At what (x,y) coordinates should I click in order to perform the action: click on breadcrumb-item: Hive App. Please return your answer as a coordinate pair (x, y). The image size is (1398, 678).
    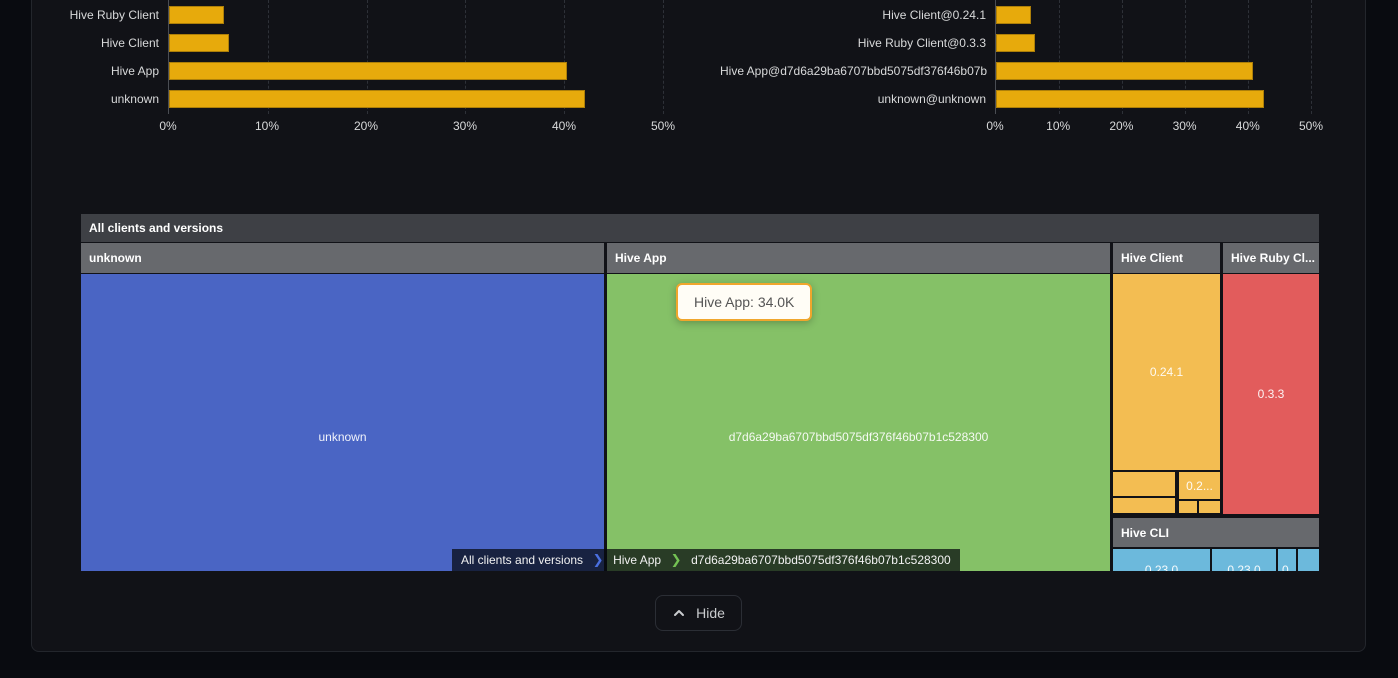
    Looking at the image, I should click on (637, 560).